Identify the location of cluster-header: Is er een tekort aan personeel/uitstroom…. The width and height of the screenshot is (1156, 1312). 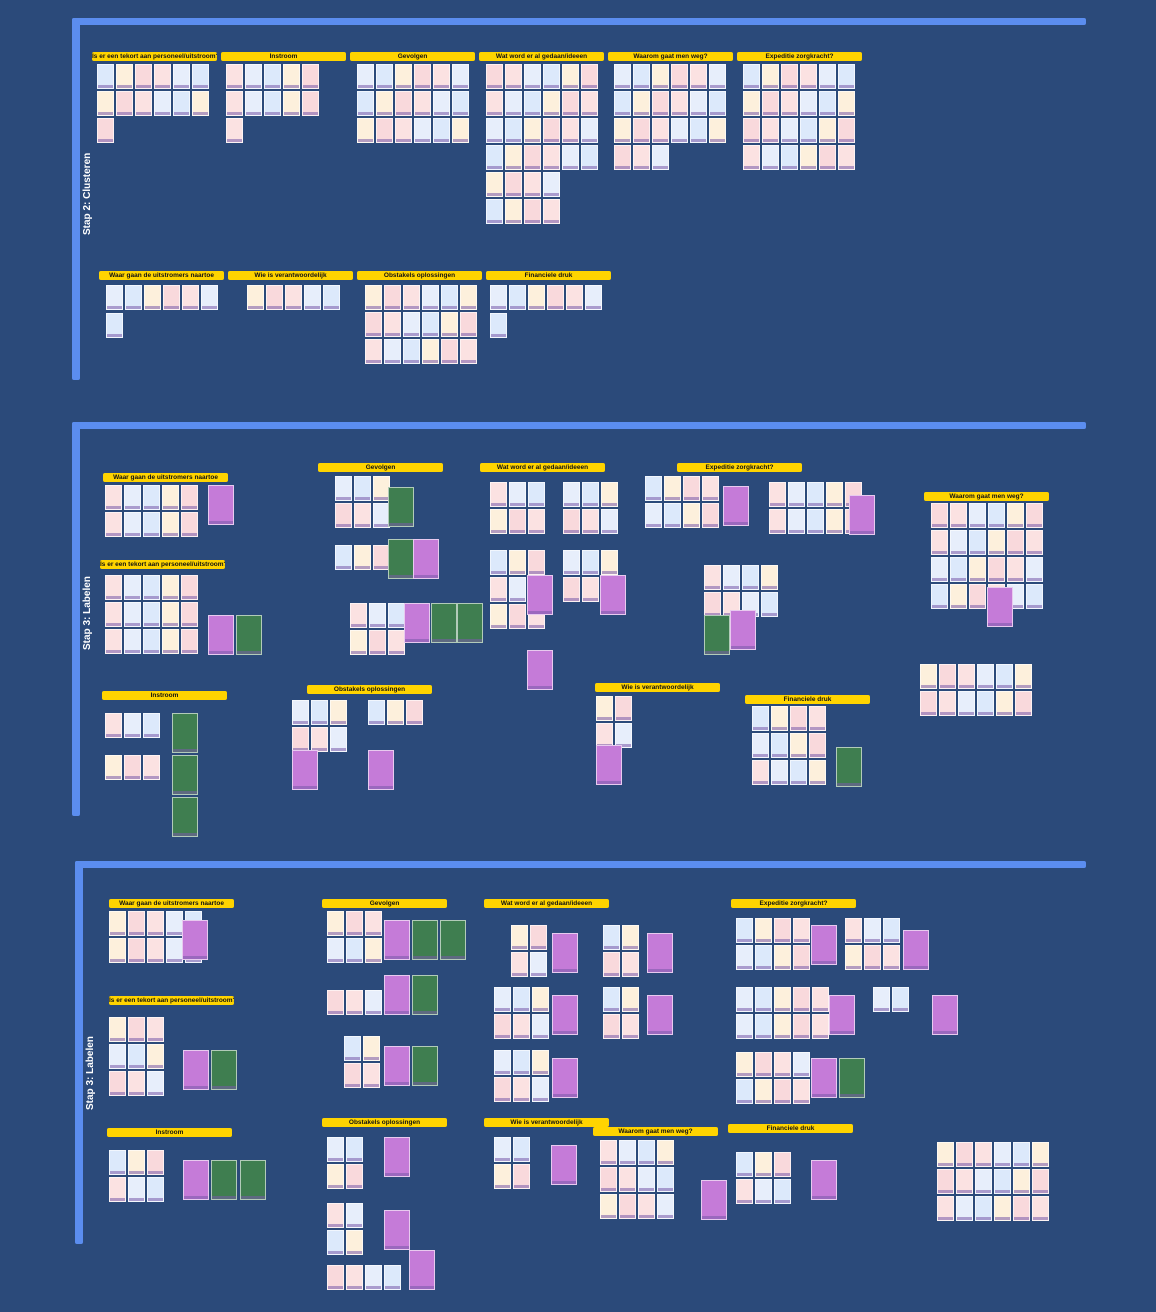
(154, 56).